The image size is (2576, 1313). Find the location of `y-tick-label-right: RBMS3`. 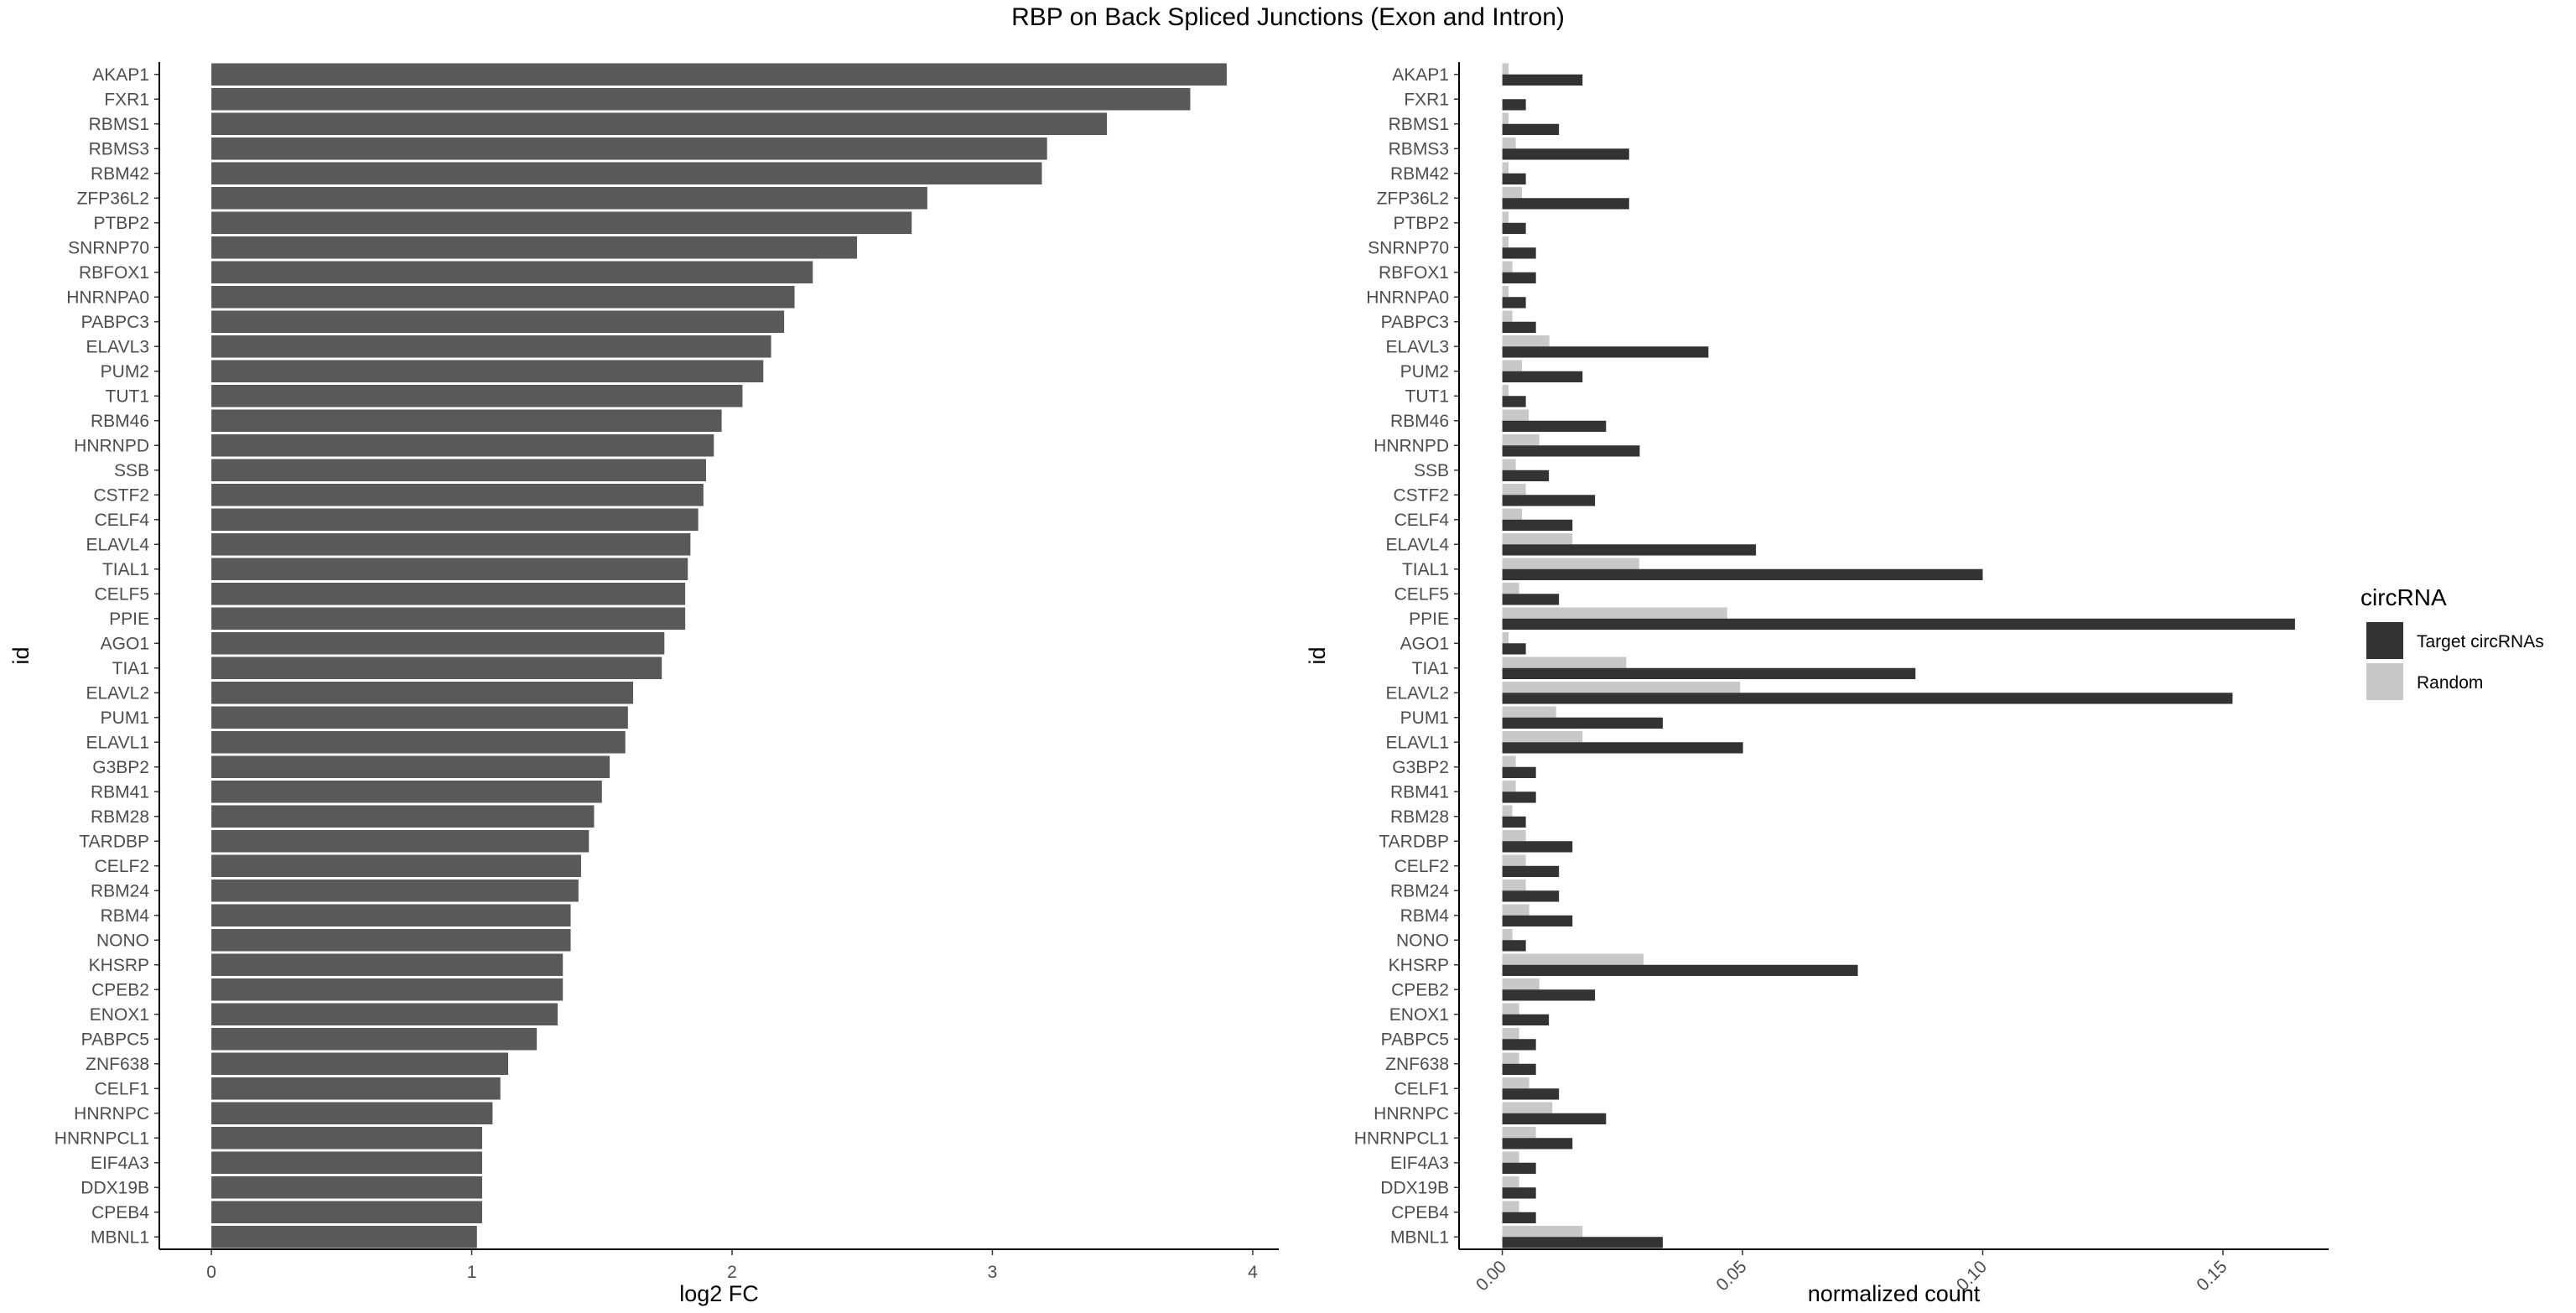

y-tick-label-right: RBMS3 is located at coordinates (1419, 148).